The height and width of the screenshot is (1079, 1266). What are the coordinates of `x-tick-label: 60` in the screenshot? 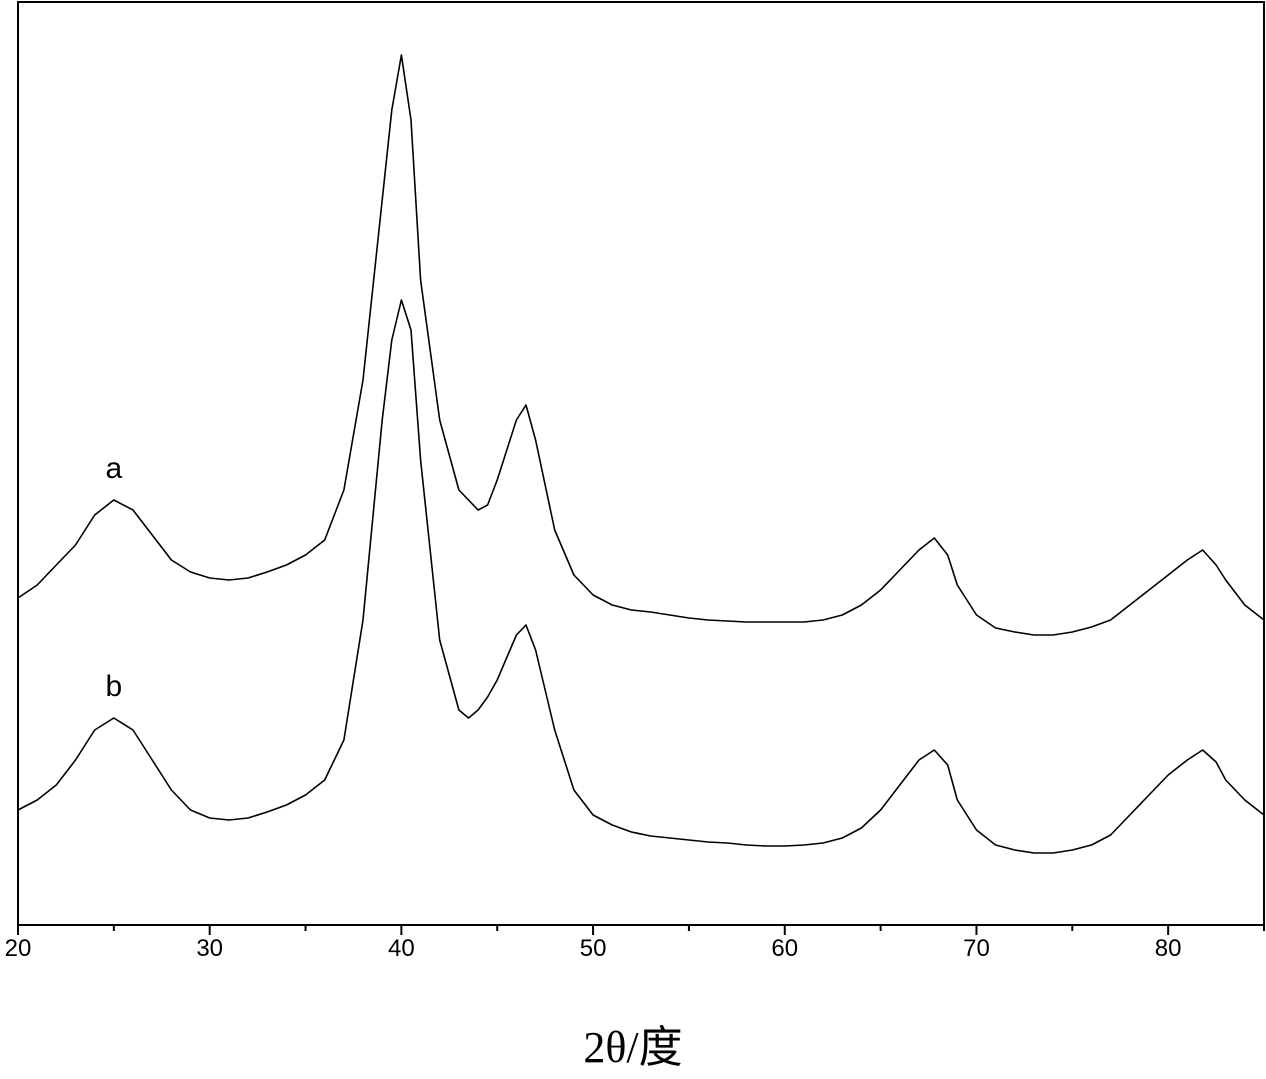 It's located at (784, 948).